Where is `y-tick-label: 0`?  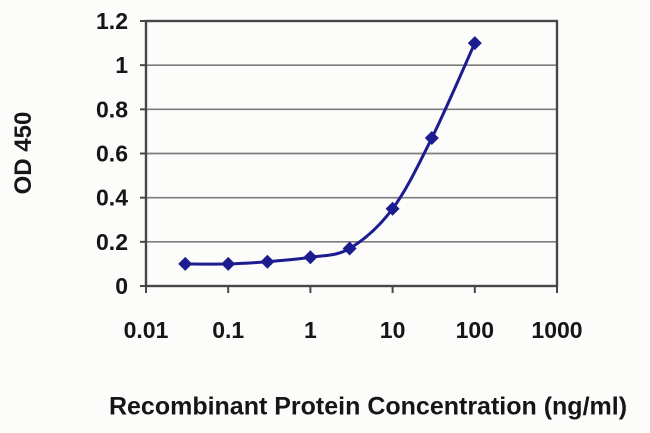
y-tick-label: 0 is located at coordinates (121, 286).